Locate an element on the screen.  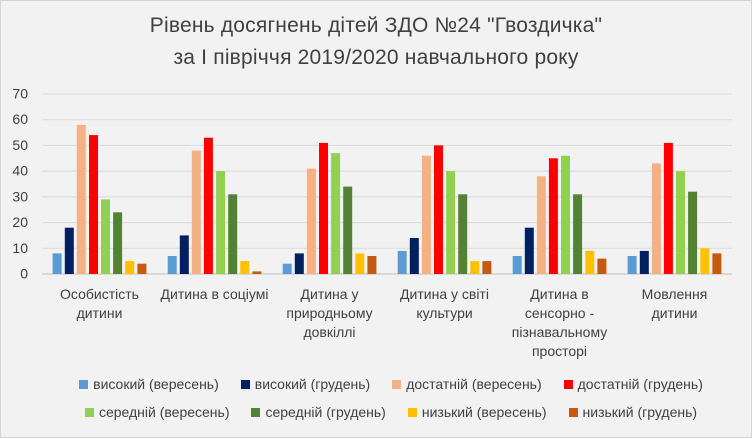
y-tick-label: 0 is located at coordinates (24, 274).